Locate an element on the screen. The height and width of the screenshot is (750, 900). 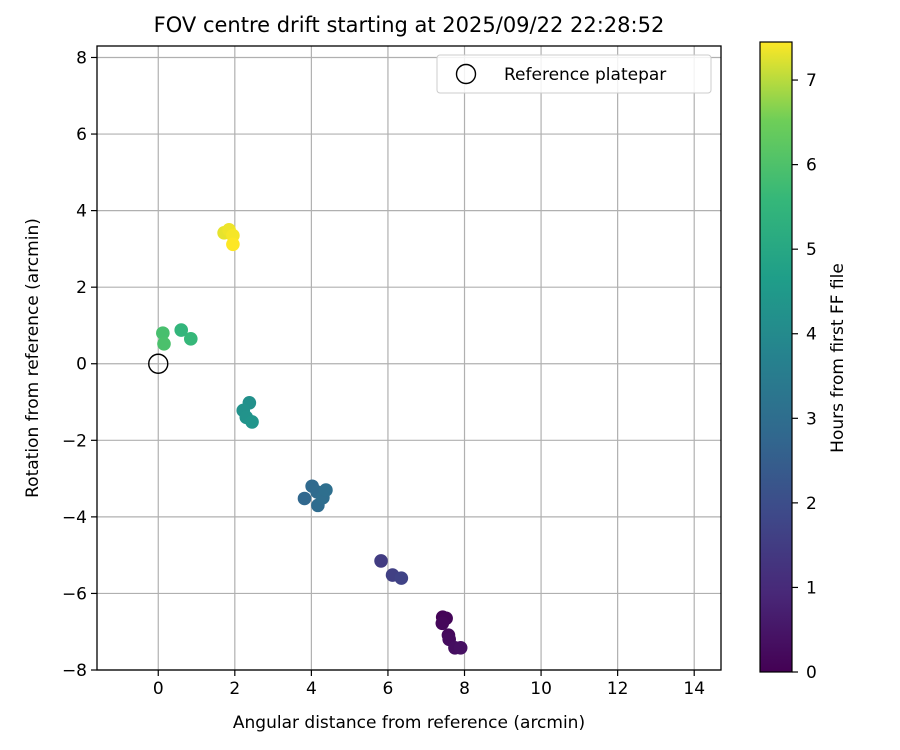
y-tick-label: −4 is located at coordinates (74, 518).